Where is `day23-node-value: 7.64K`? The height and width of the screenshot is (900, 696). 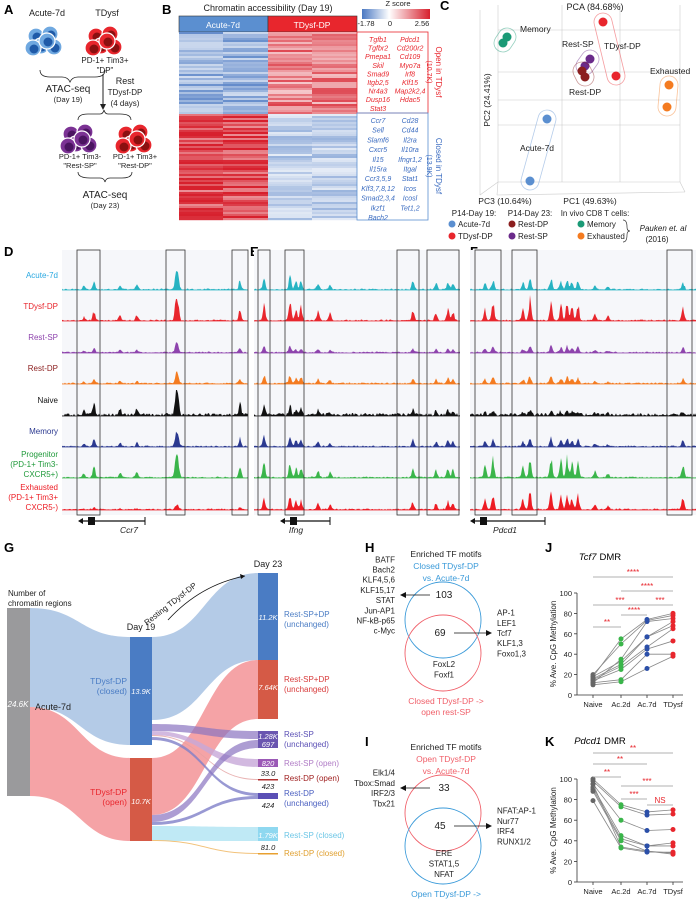 day23-node-value: 7.64K is located at coordinates (268, 687).